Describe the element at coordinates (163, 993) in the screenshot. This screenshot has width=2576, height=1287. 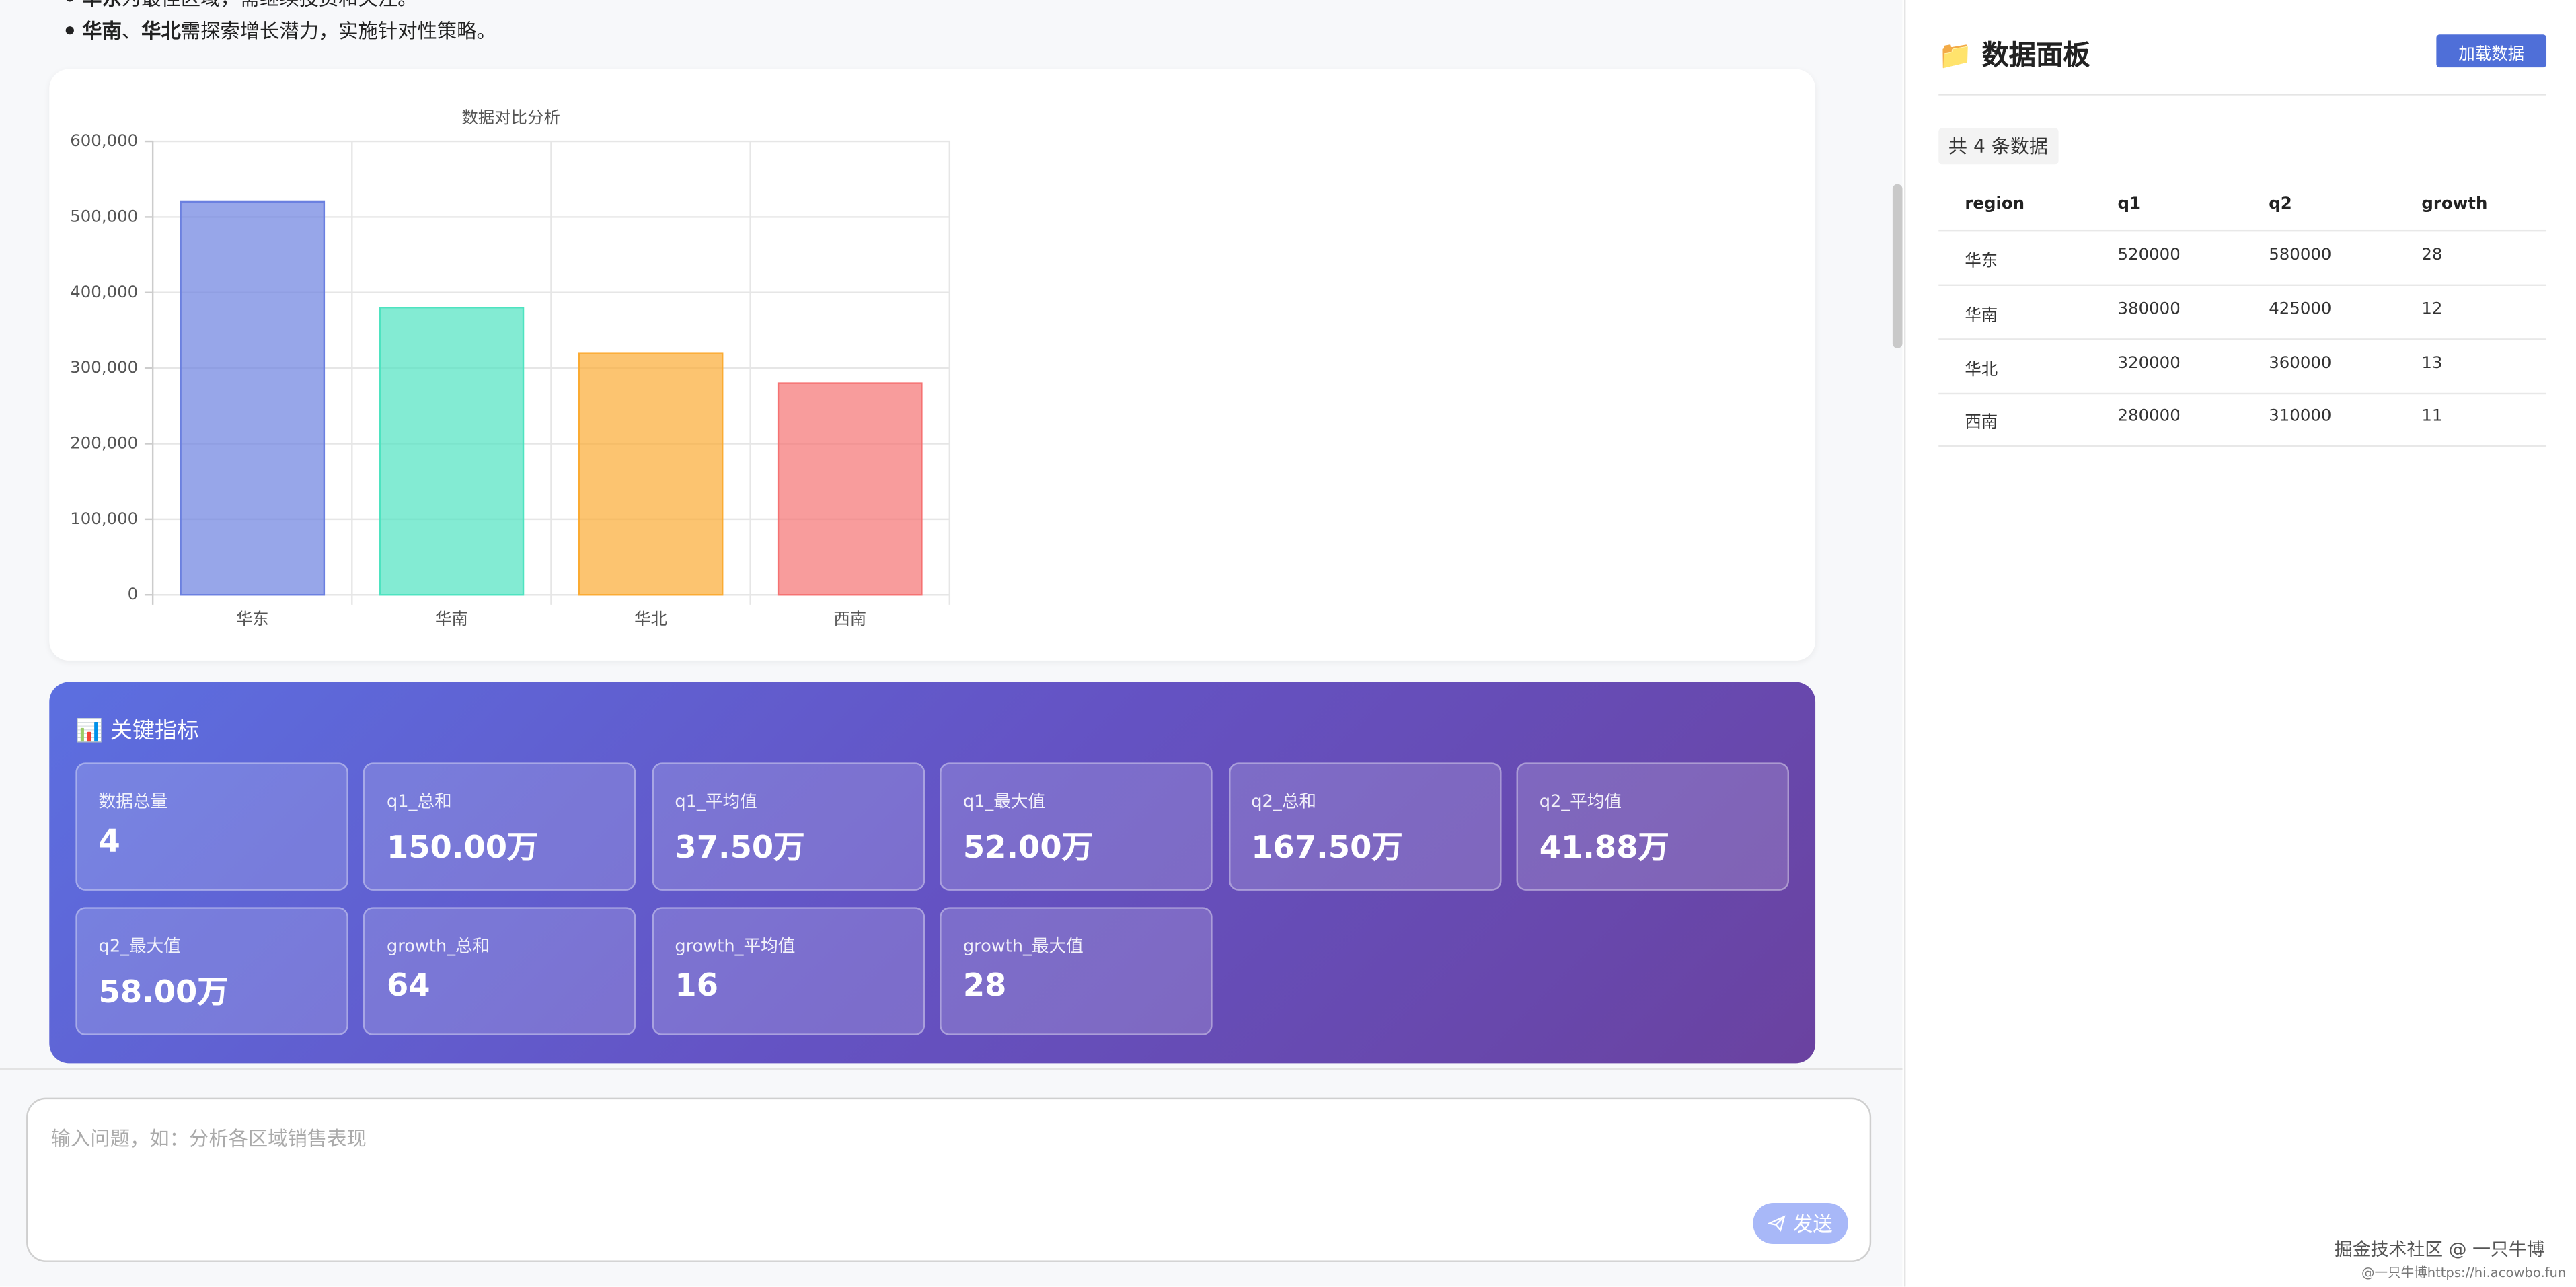
I see `metric-value: 58.00万` at that location.